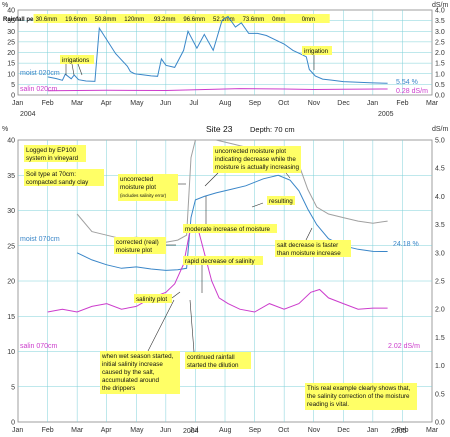  Describe the element at coordinates (11, 176) in the screenshot. I see `y-left-tick-label: 35` at that location.